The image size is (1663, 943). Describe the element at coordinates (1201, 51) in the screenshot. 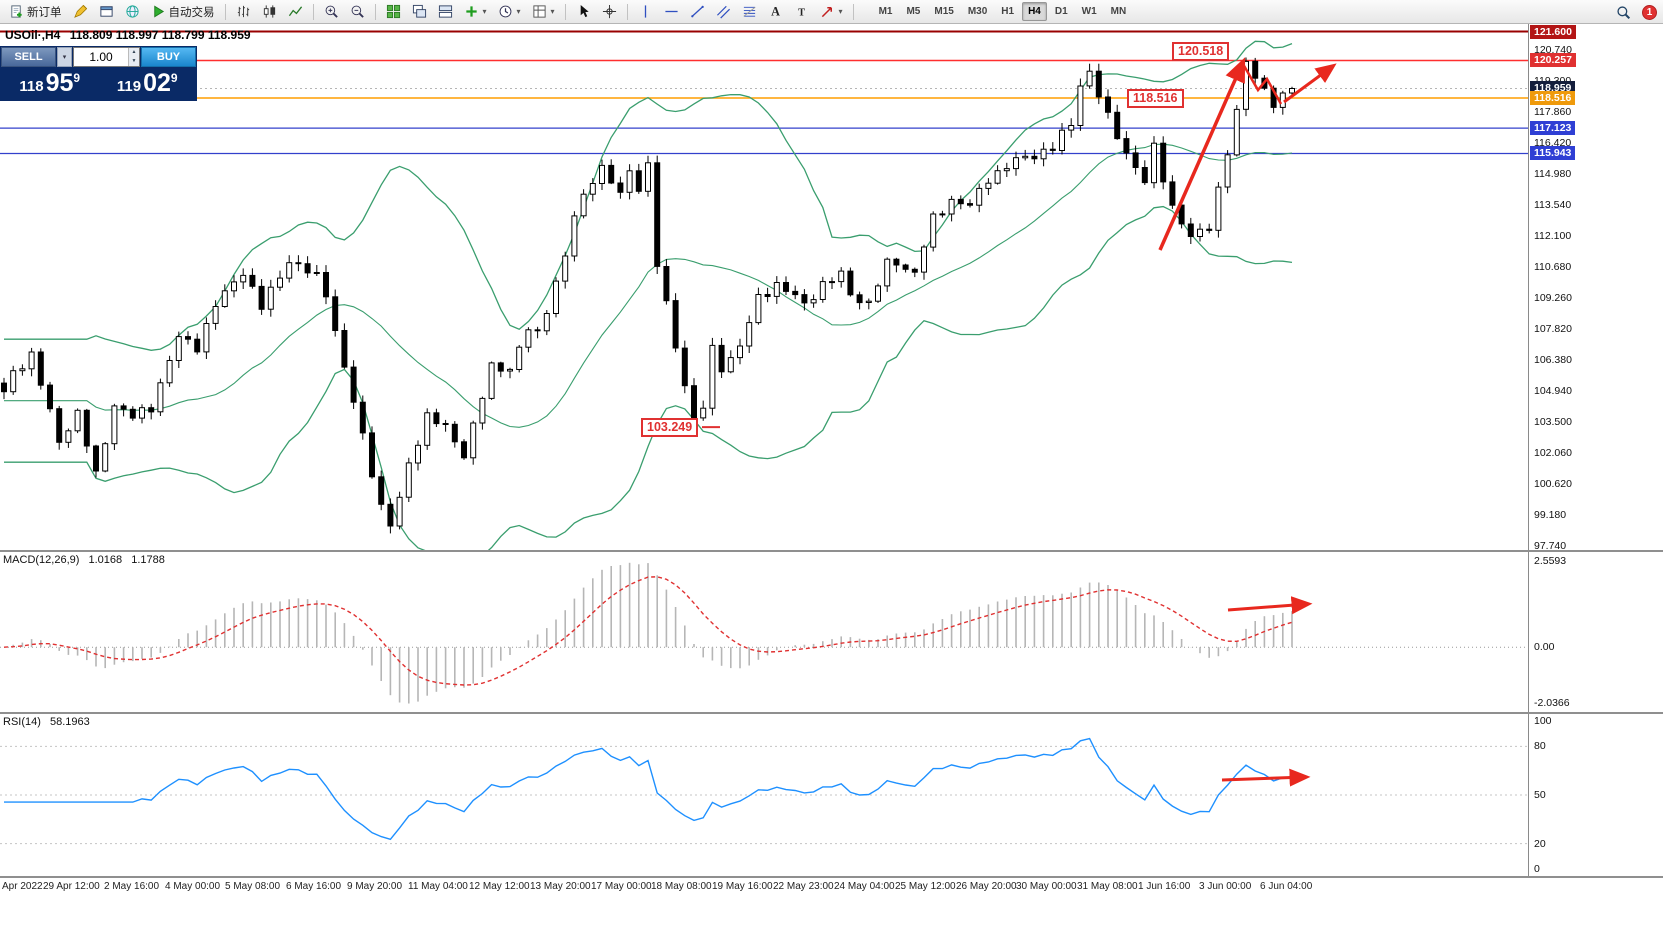

I see `price-annotation-peak: 120.518` at that location.